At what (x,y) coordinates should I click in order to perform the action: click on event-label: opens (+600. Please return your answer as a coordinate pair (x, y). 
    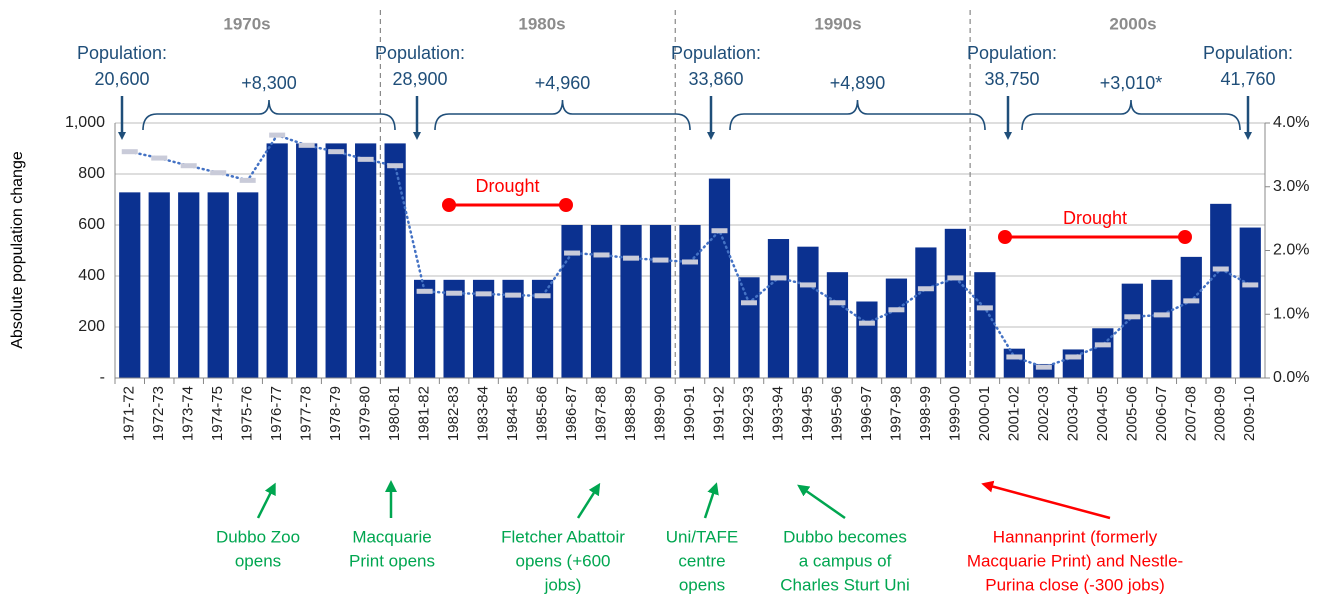
    Looking at the image, I should click on (563, 560).